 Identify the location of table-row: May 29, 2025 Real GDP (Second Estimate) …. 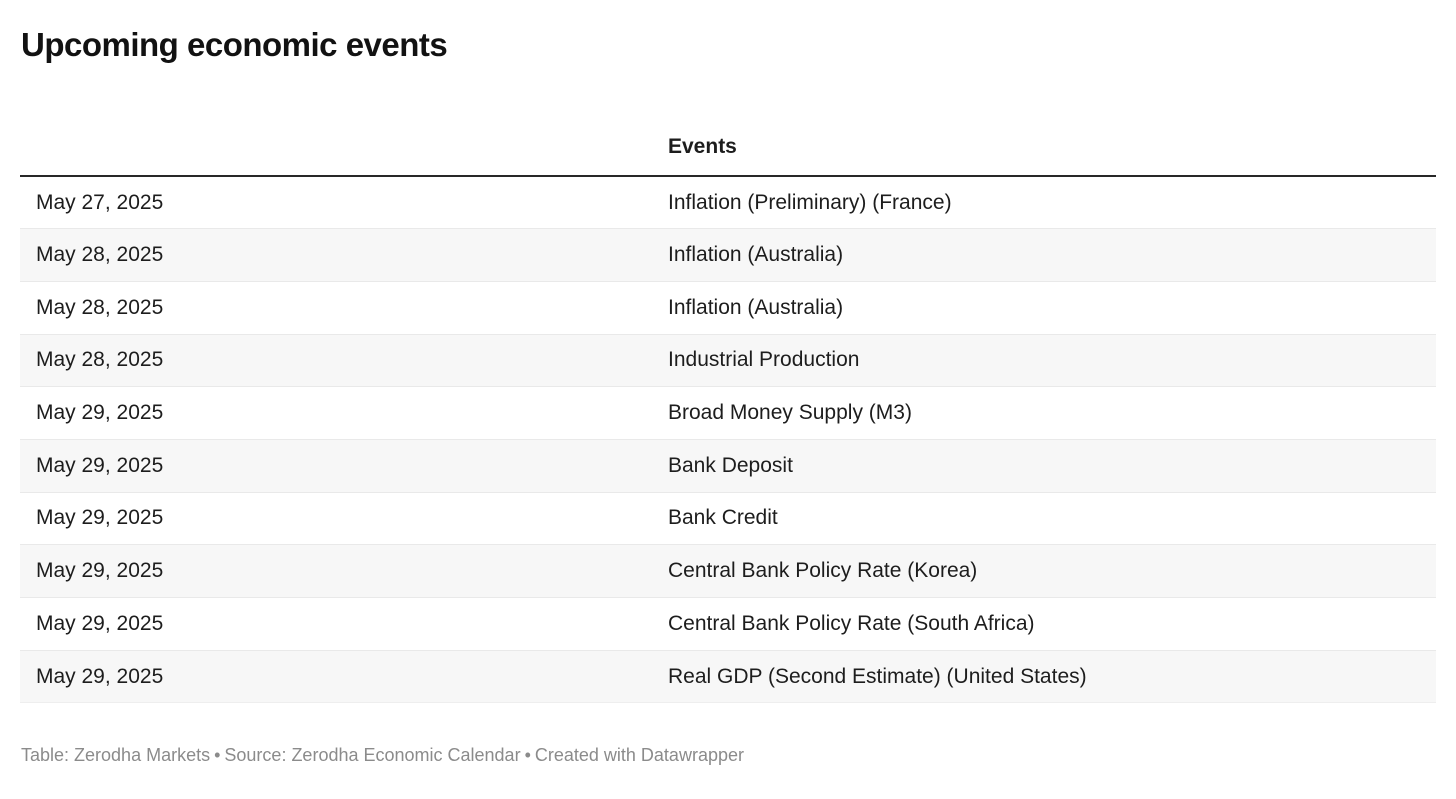
(728, 676).